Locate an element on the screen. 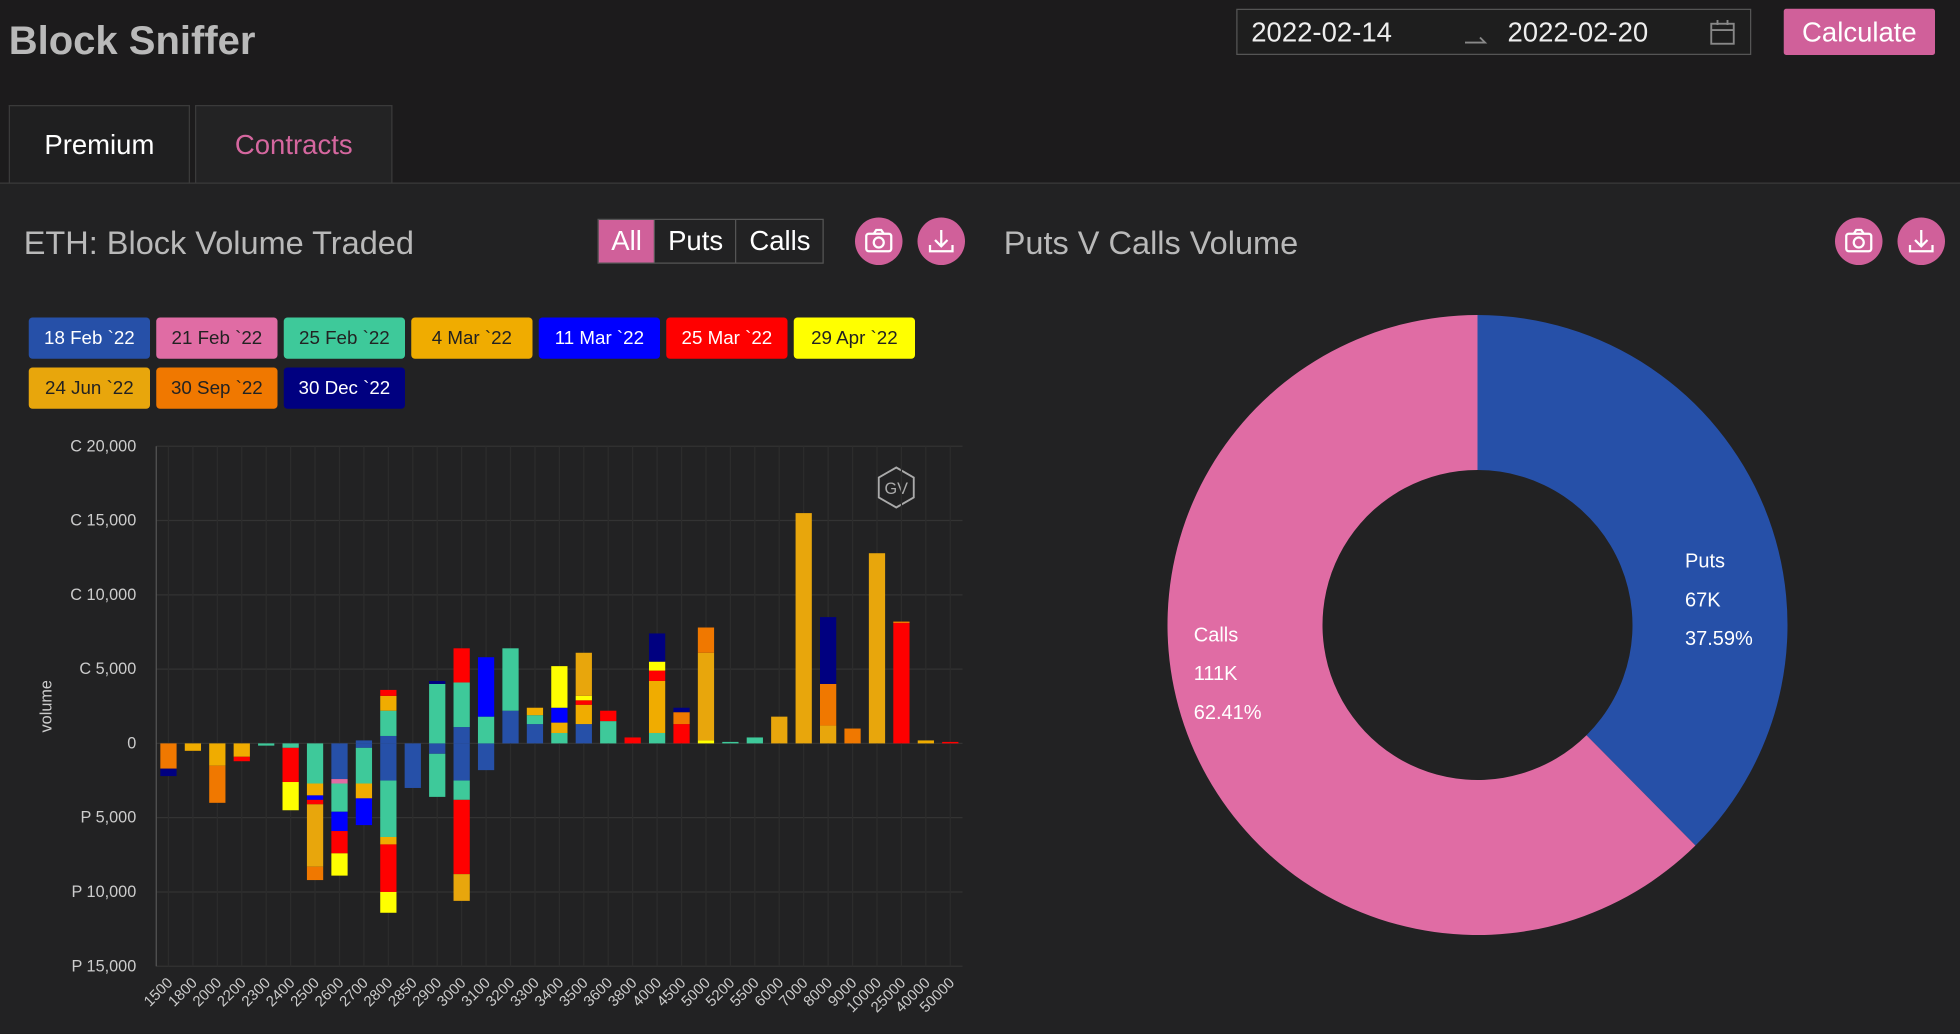  toggle-button: All is located at coordinates (627, 241).